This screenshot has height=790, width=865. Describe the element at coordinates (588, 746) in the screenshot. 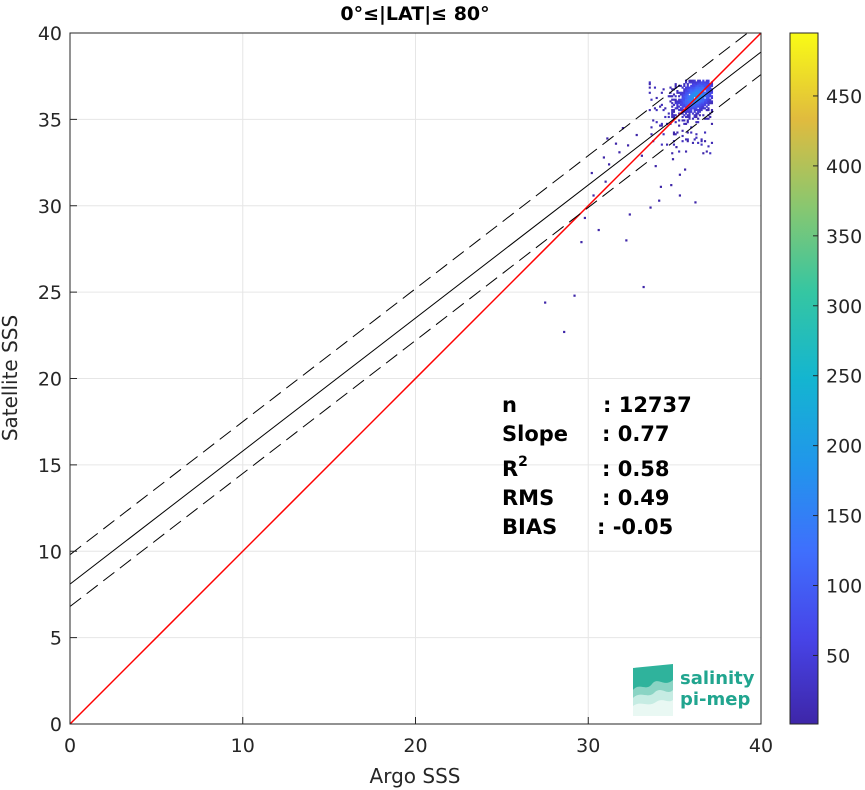

I see `x-tick-label: 30` at that location.